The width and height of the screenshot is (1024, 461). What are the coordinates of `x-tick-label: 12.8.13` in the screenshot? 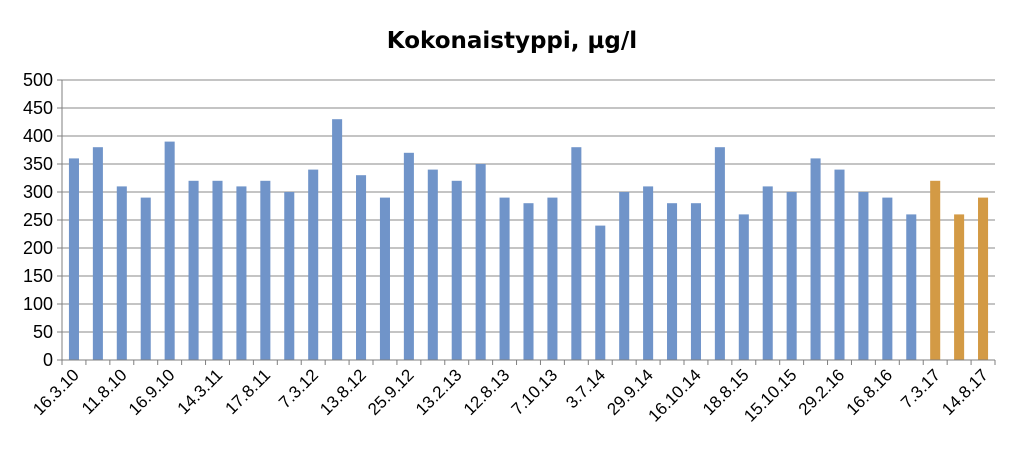 It's located at (487, 392).